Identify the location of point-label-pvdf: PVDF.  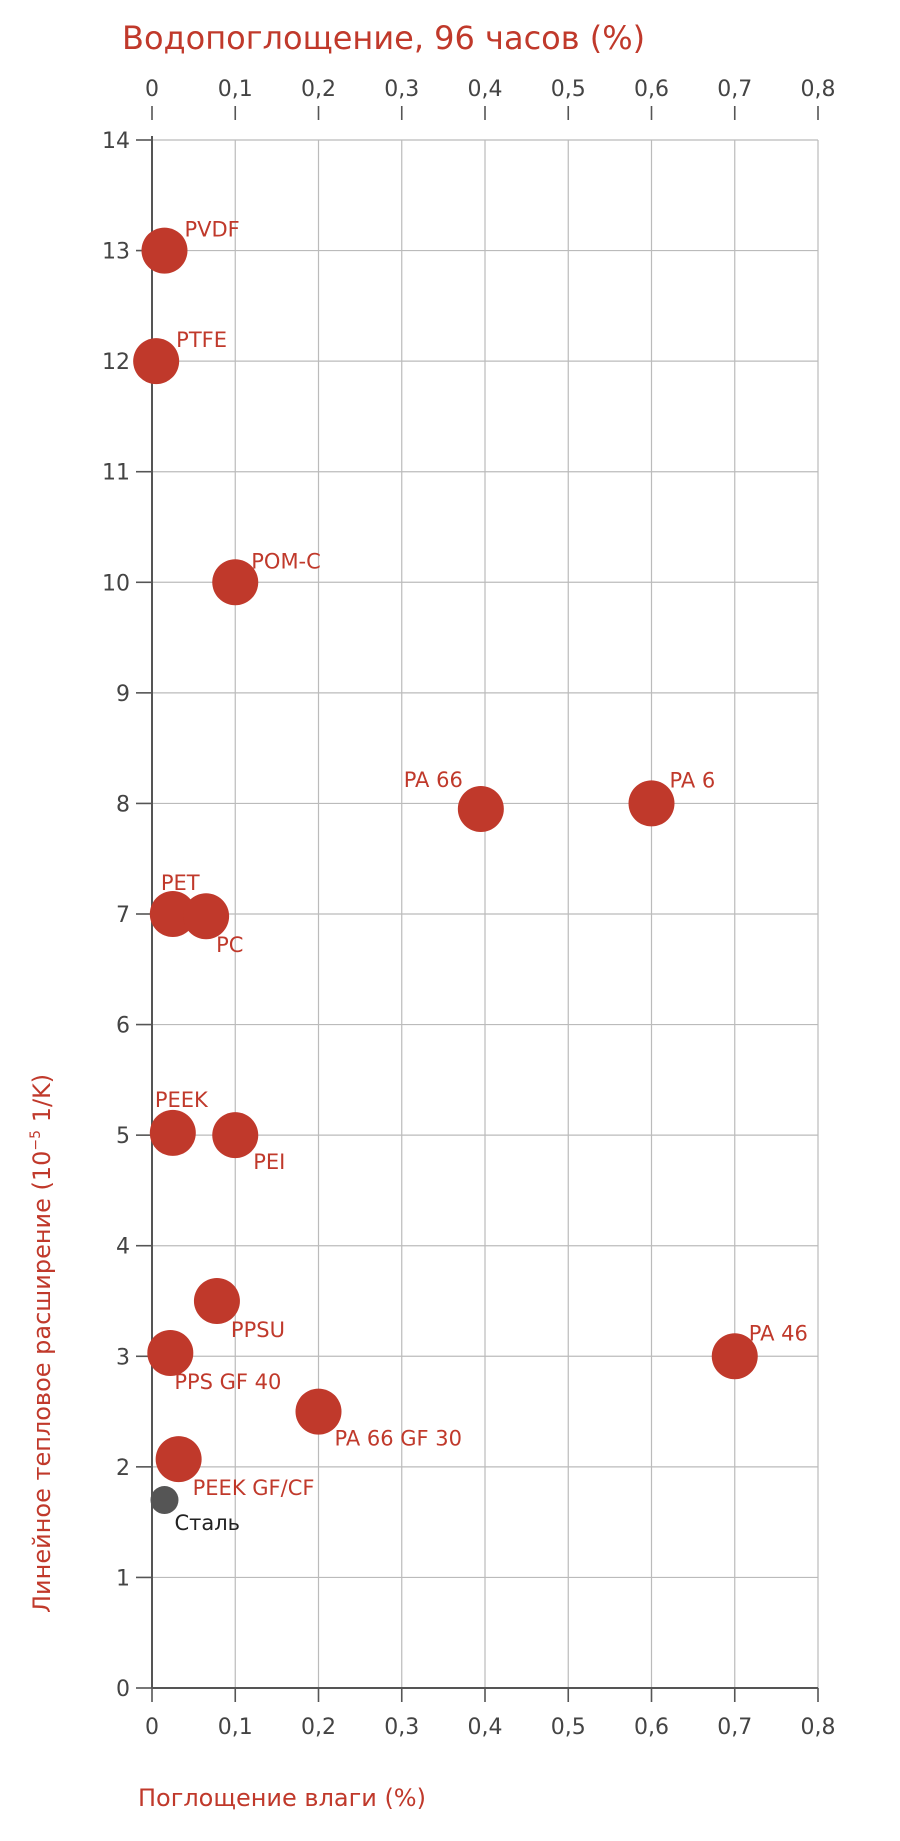
(211, 230).